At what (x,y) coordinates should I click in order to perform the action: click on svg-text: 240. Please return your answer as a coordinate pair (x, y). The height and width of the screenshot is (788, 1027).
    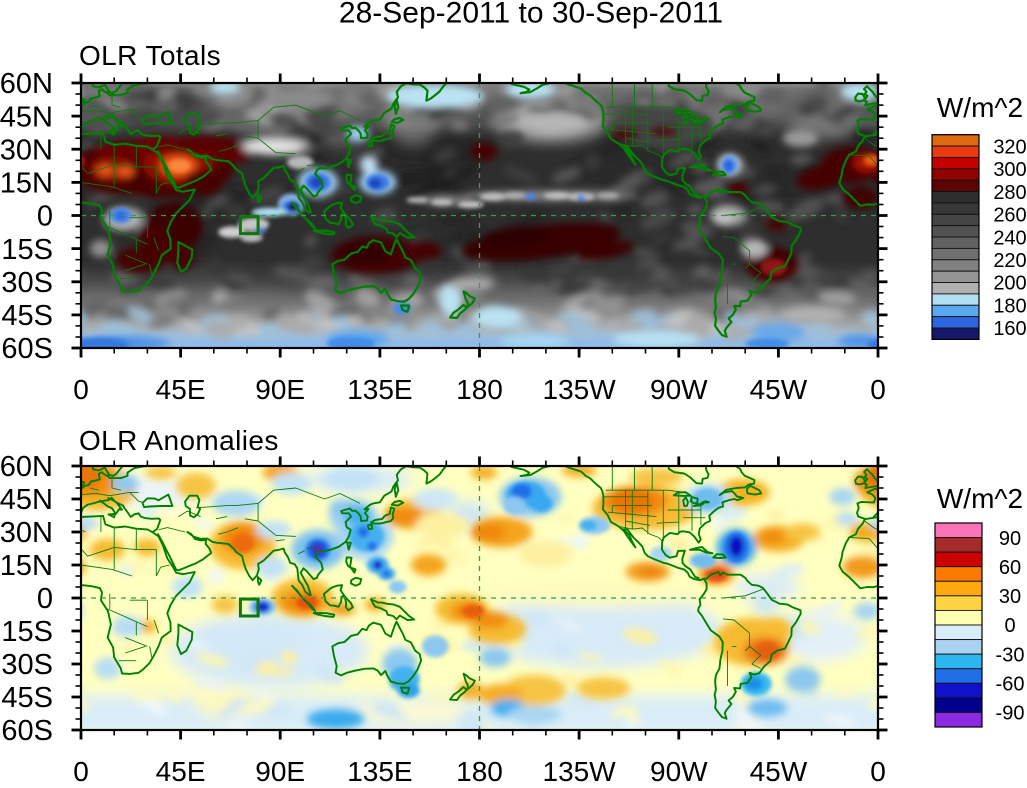
    Looking at the image, I should click on (1009, 238).